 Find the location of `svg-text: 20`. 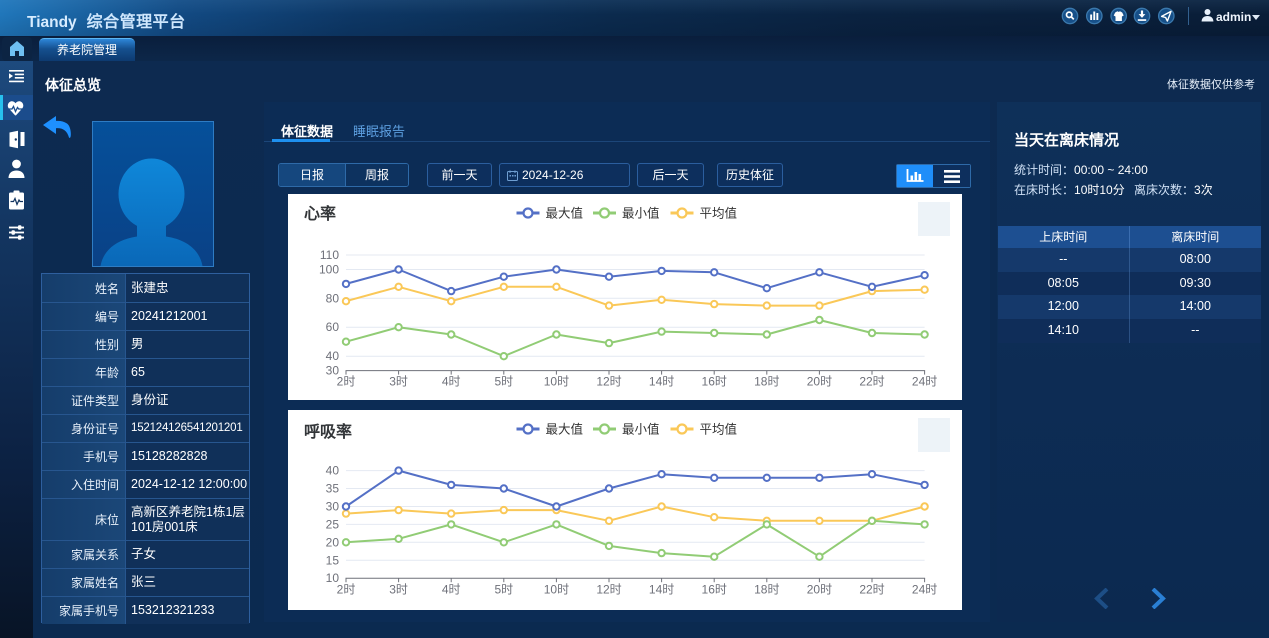

svg-text: 20 is located at coordinates (333, 542).